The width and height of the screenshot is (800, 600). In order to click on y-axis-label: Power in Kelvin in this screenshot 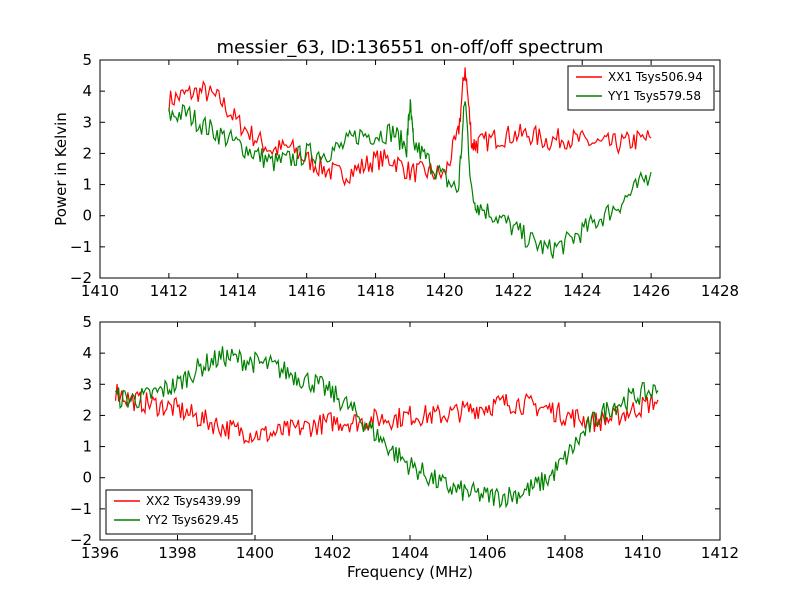, I will do `click(61, 169)`.